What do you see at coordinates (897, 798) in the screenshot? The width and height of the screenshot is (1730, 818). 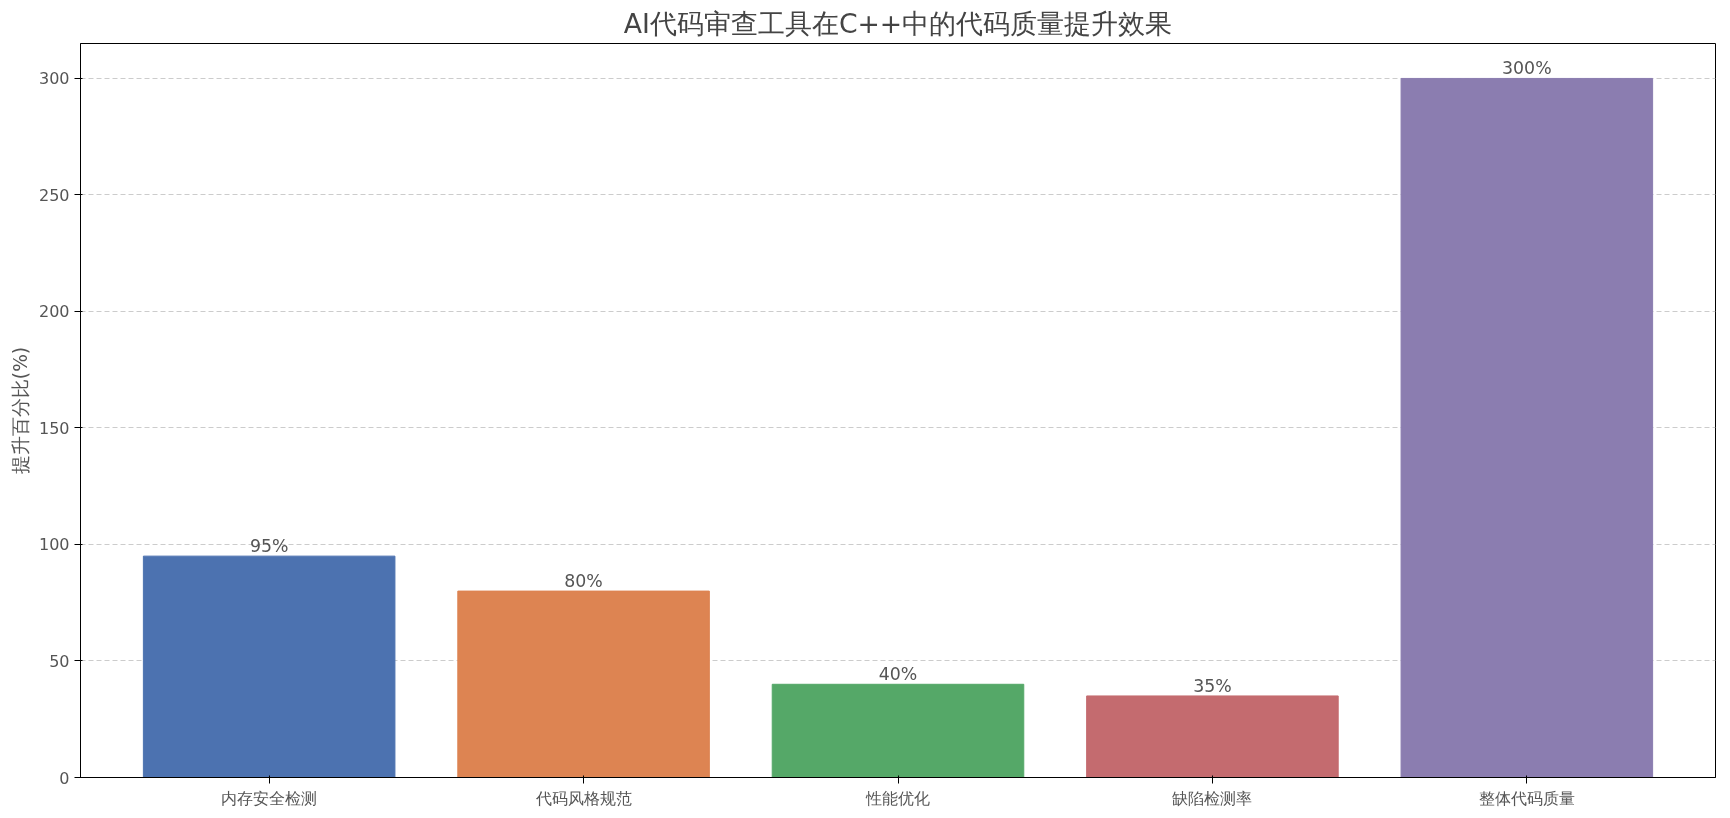 I see `x-tick-label: 性能优化` at bounding box center [897, 798].